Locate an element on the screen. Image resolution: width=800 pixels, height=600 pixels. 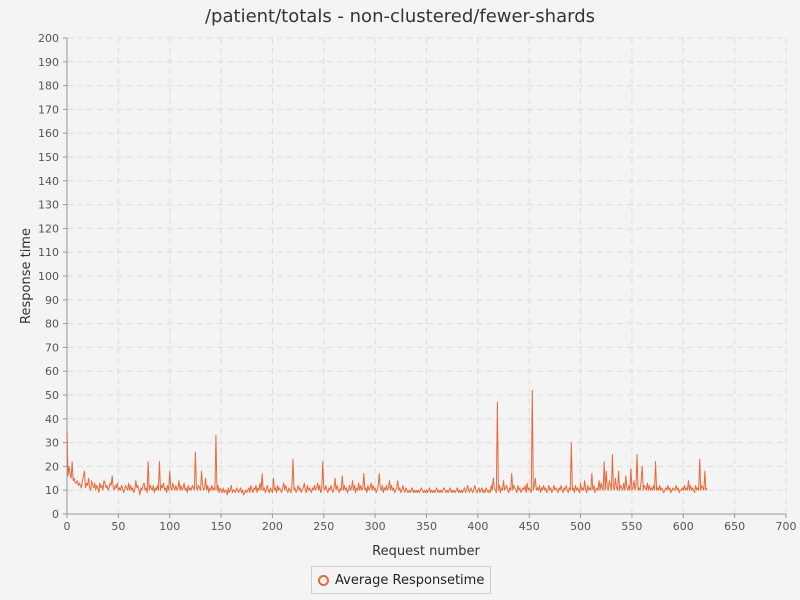
x-tick-label: 200 is located at coordinates (272, 526).